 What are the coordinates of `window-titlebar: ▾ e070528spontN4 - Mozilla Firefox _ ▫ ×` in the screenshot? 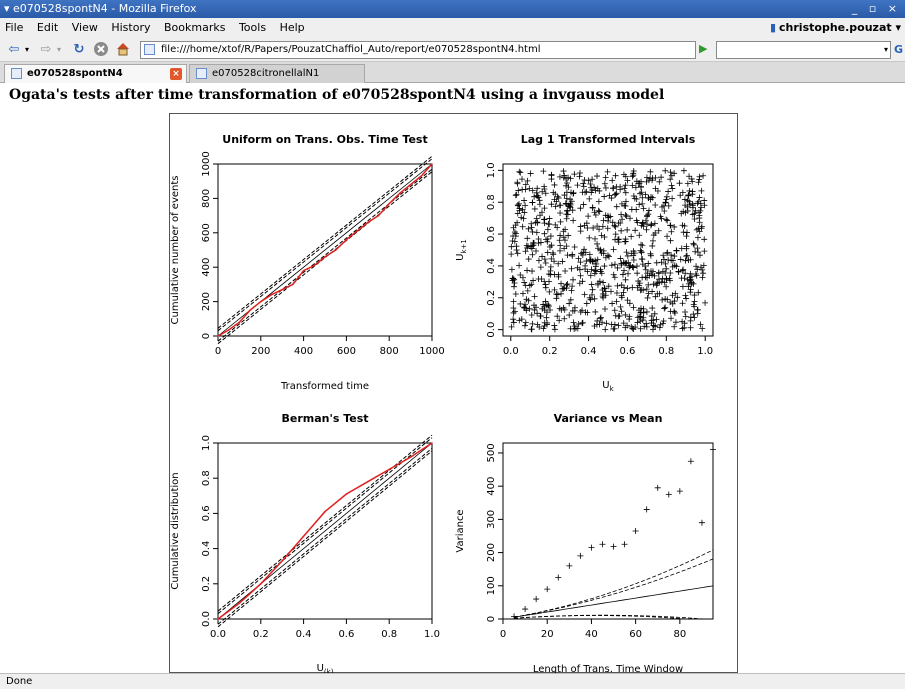 It's located at (452, 9).